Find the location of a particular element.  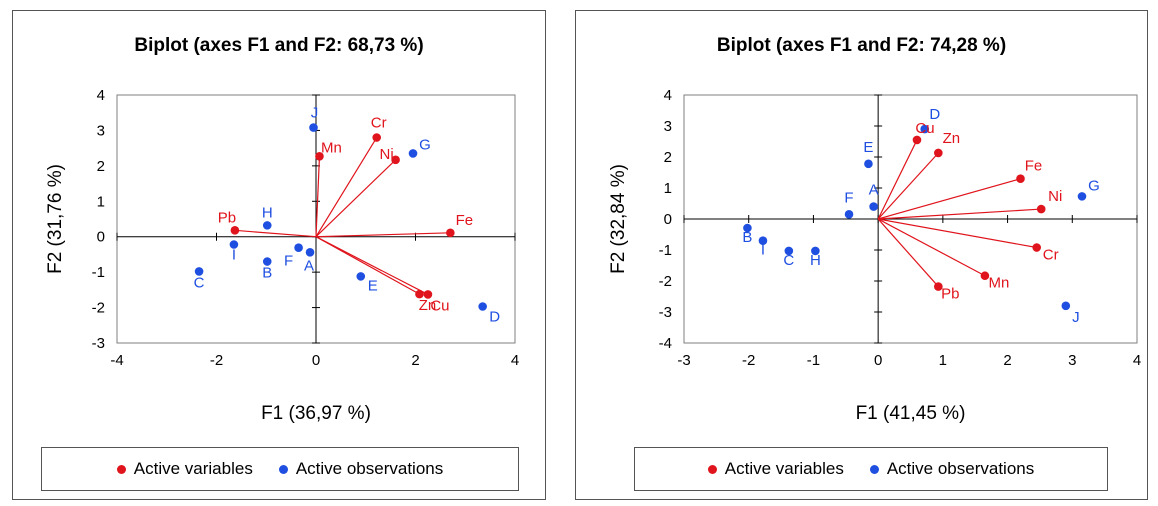

chart-title: Biplot (axes F1 and F2: 74,28 %) is located at coordinates (861, 45).